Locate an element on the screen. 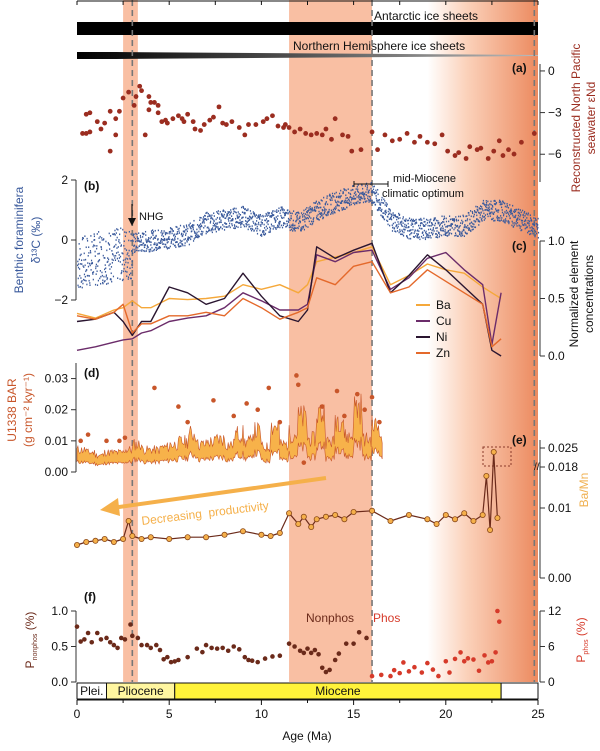 This screenshot has width=600, height=751. panel-label-e: (e) is located at coordinates (519, 440).